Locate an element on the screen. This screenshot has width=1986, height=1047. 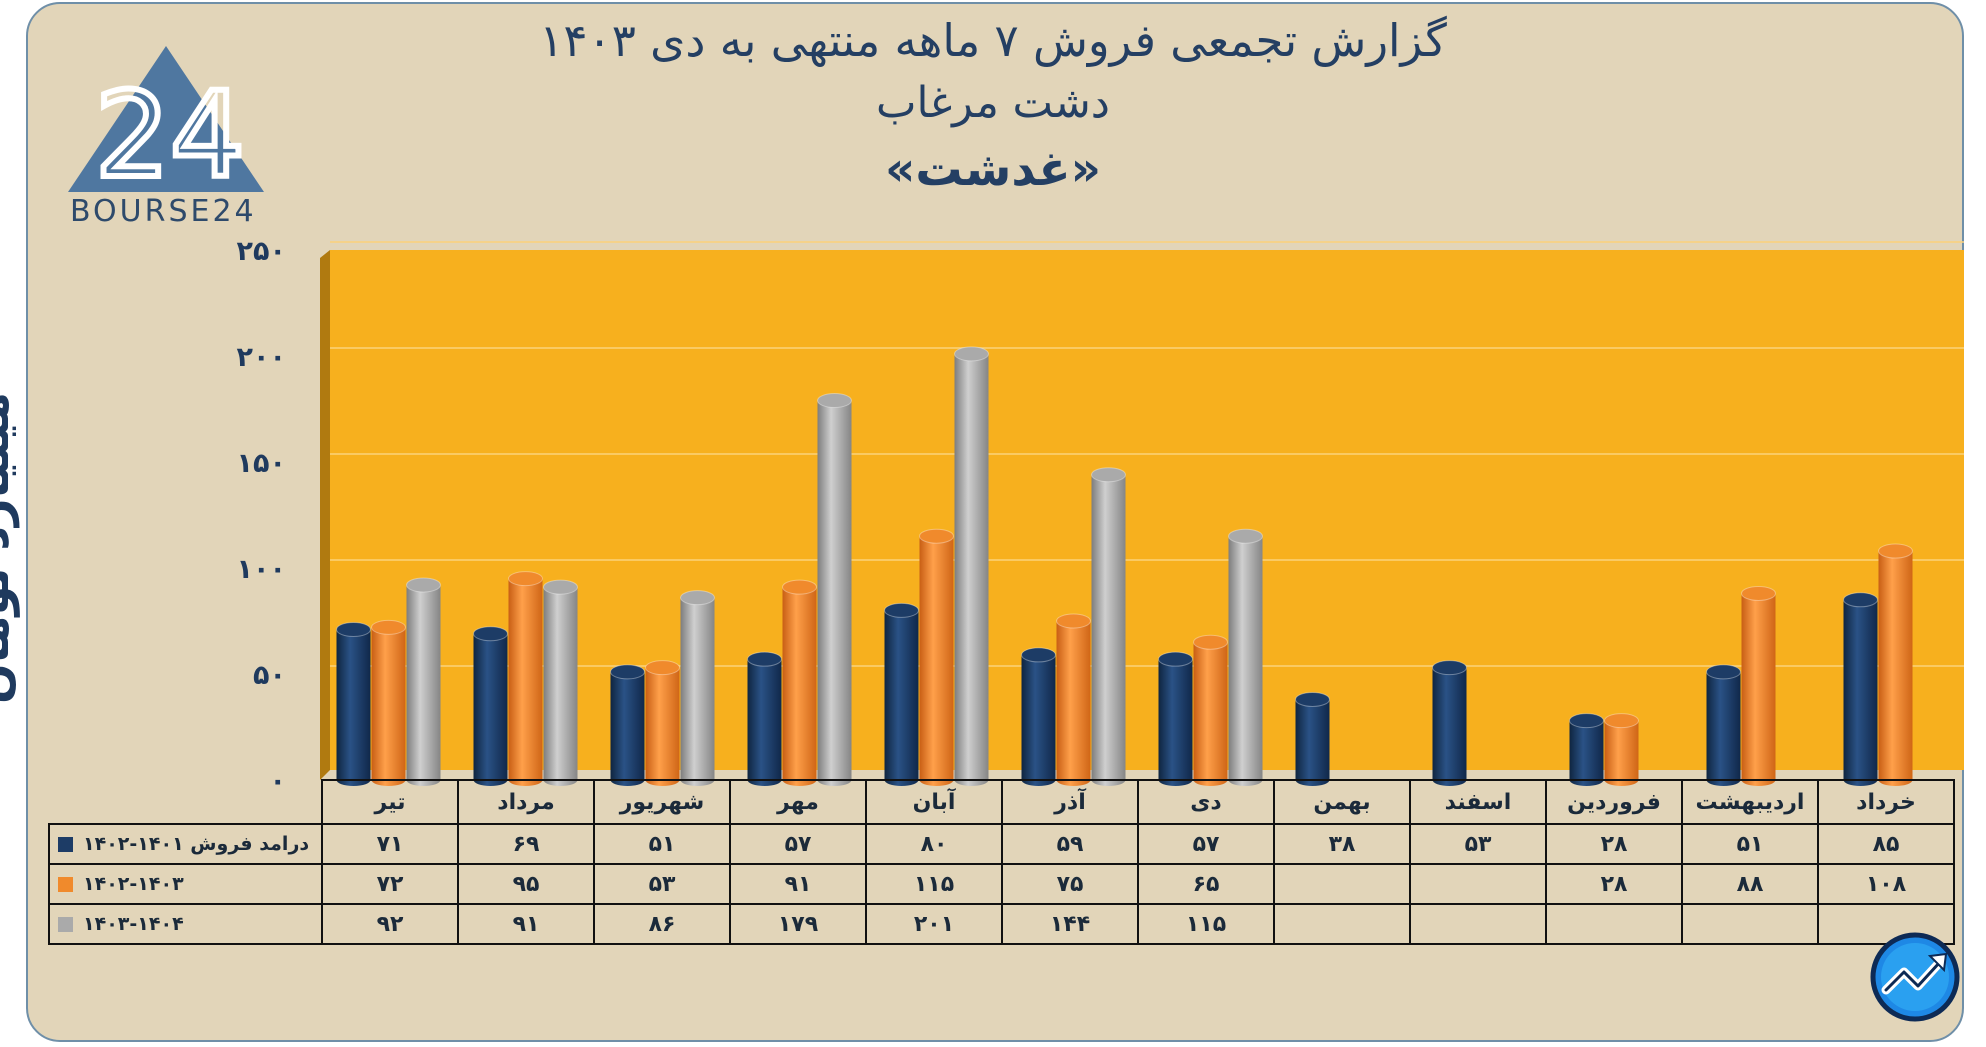
plot-side-wall is located at coordinates (325, 515).